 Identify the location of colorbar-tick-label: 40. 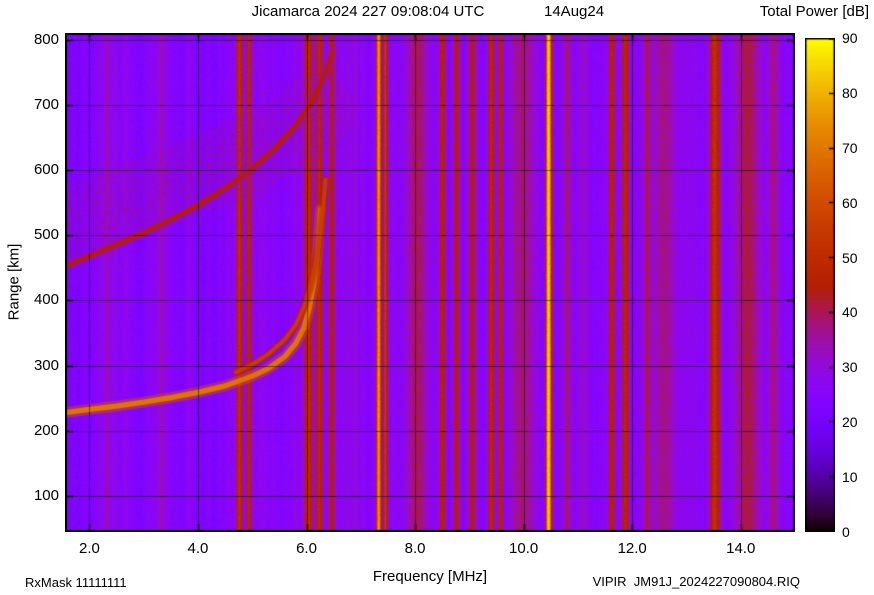
(850, 312).